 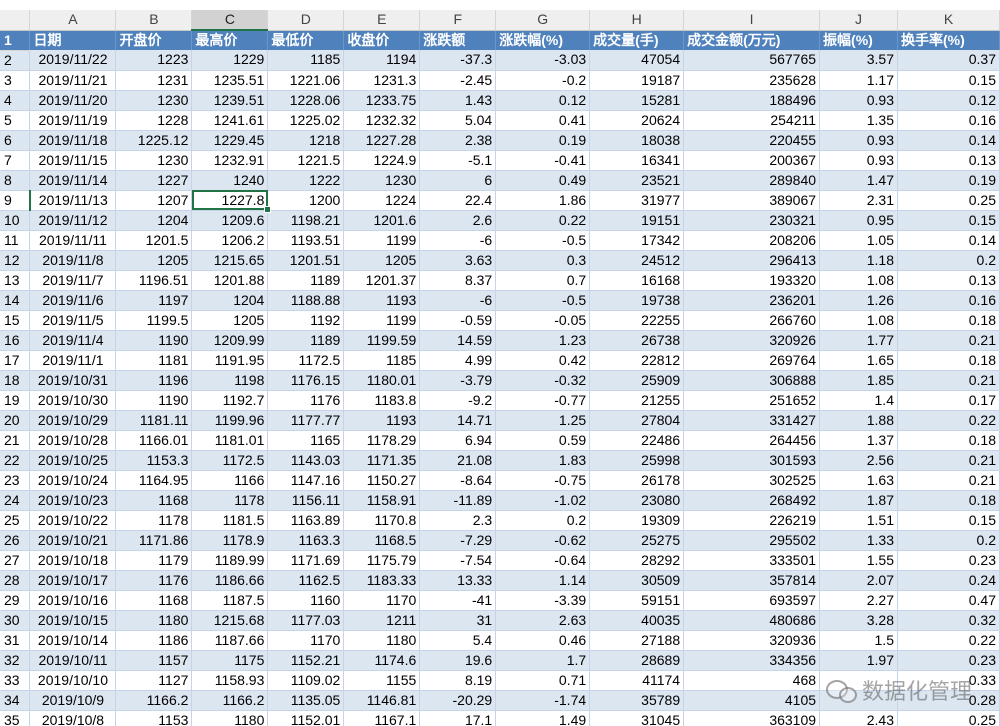 I want to click on cell: 1187.66, so click(x=230, y=640).